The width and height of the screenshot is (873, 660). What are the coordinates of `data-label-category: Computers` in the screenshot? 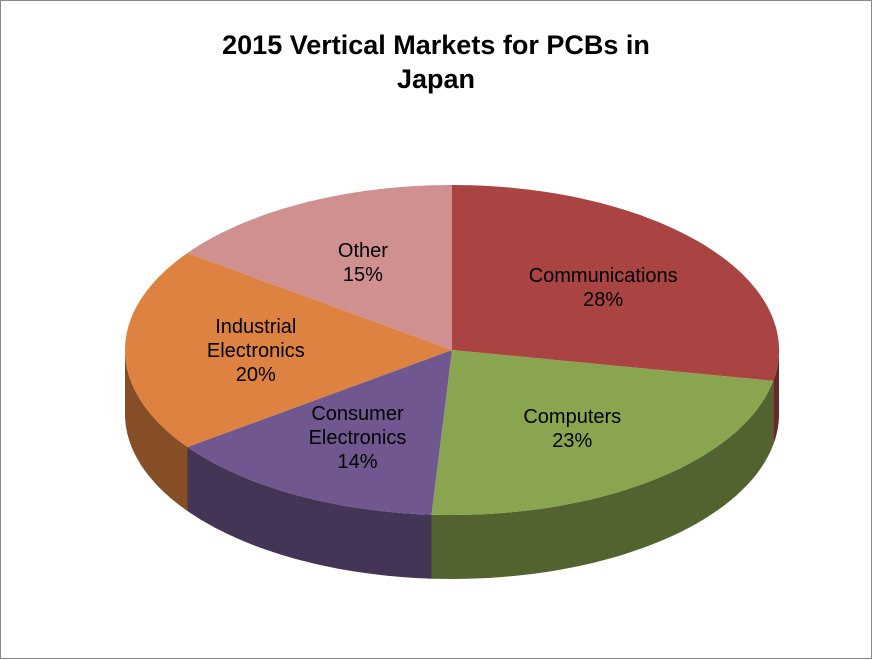 It's located at (572, 417).